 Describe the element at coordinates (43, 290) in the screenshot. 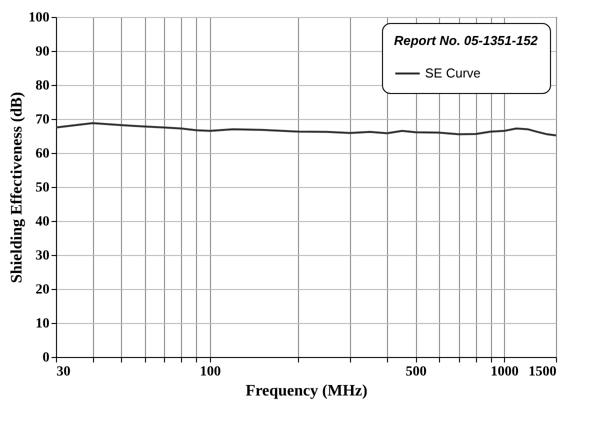

I see `y-tick-label: 20` at that location.